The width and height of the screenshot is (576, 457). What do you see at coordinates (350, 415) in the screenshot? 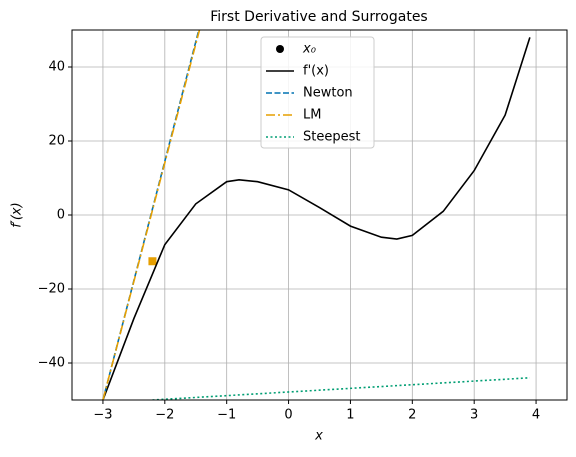
I see `x-tick-label: 1` at bounding box center [350, 415].